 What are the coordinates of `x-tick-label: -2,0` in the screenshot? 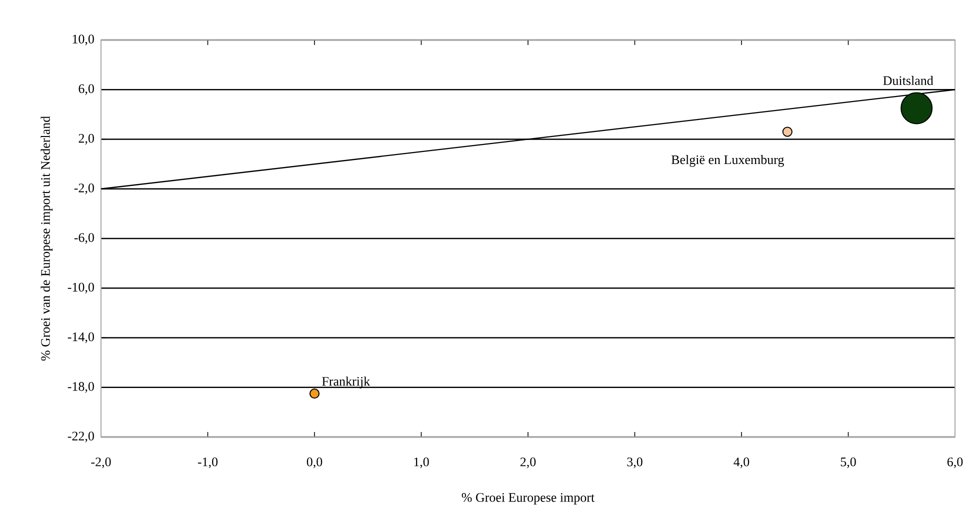 It's located at (101, 463).